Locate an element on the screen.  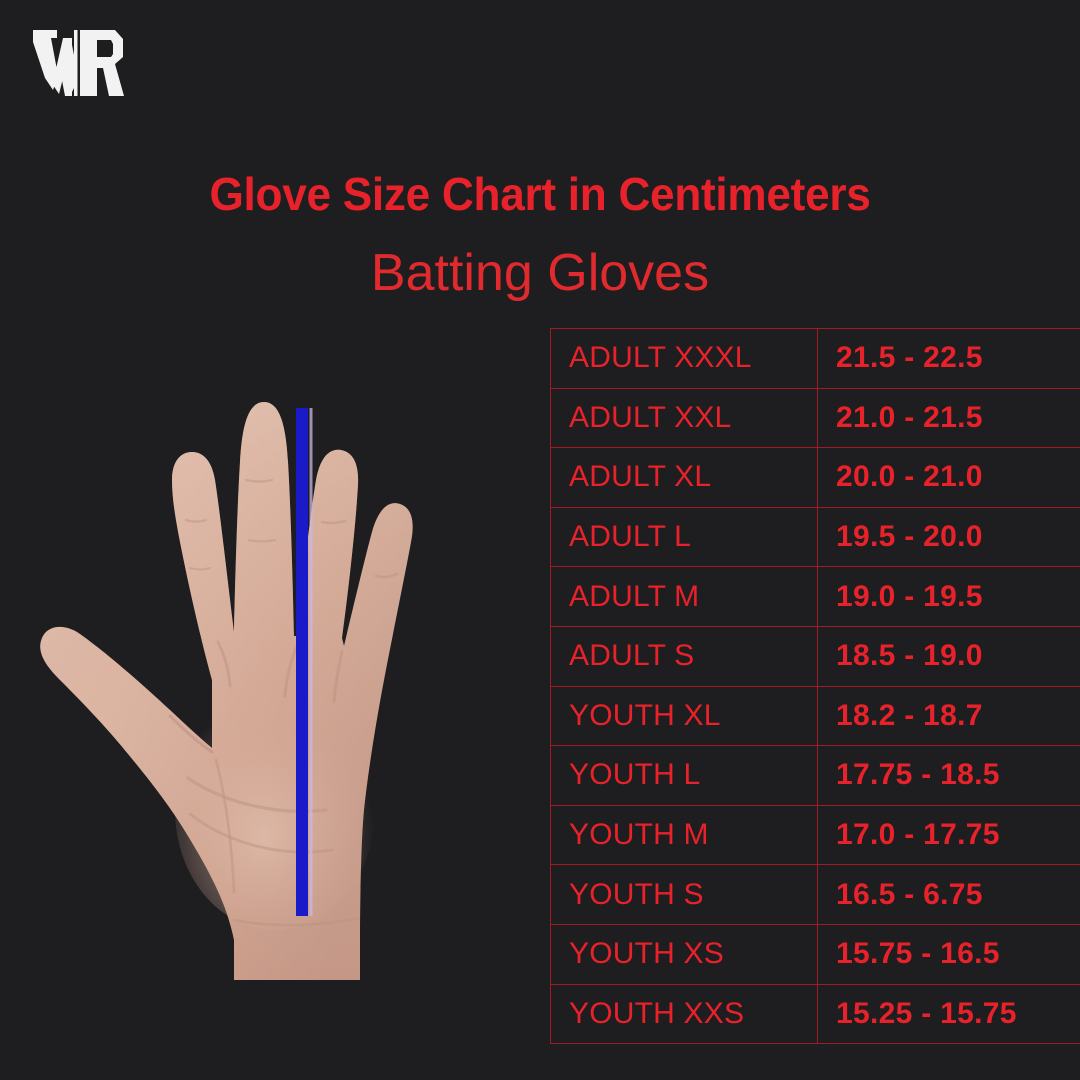
size-label: ADULT M is located at coordinates (684, 596).